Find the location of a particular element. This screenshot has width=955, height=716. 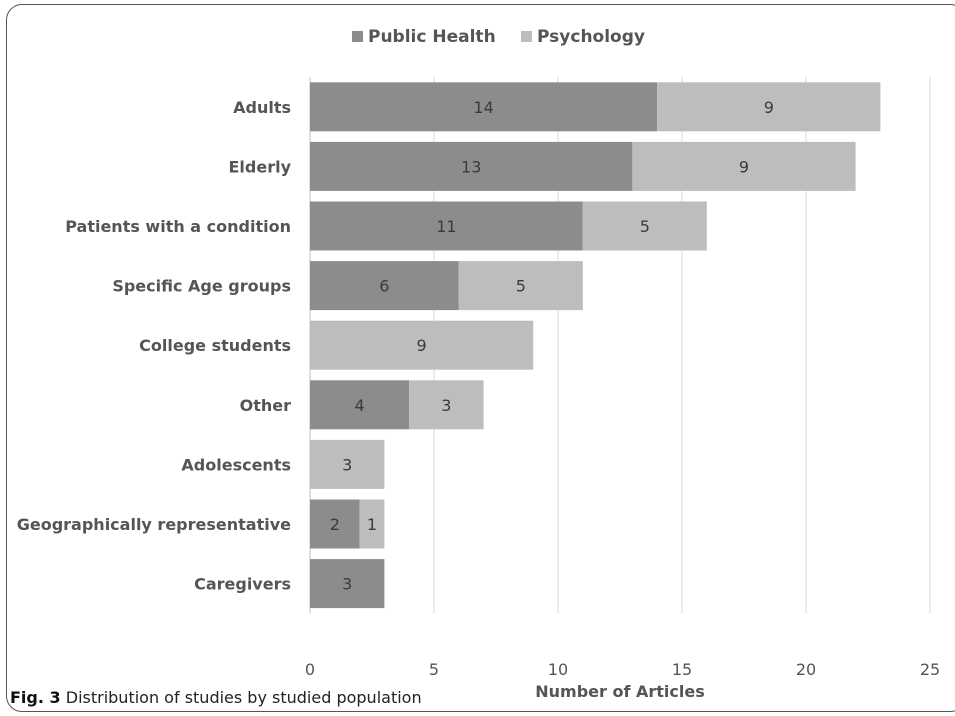

category-label: College students is located at coordinates (215, 345).